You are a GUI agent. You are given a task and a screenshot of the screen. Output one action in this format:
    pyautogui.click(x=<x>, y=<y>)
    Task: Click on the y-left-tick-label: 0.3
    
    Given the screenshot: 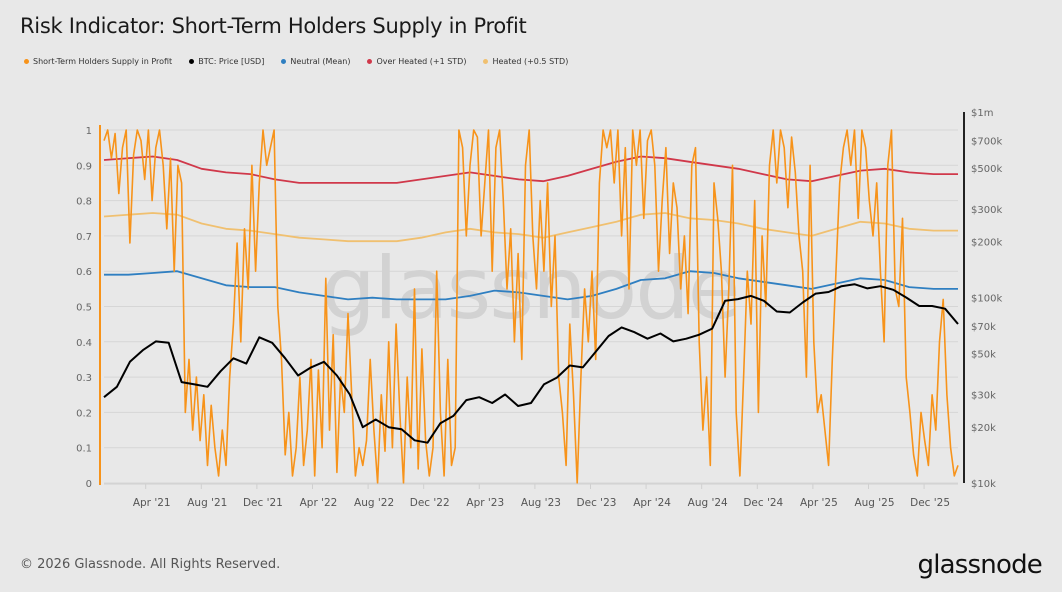 What is the action you would take?
    pyautogui.click(x=84, y=378)
    